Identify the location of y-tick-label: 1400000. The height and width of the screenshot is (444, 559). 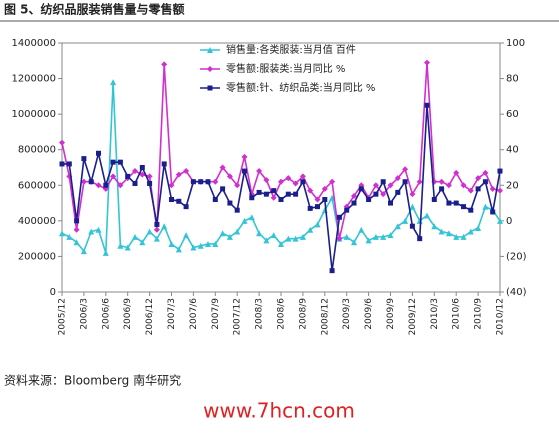
(33, 43).